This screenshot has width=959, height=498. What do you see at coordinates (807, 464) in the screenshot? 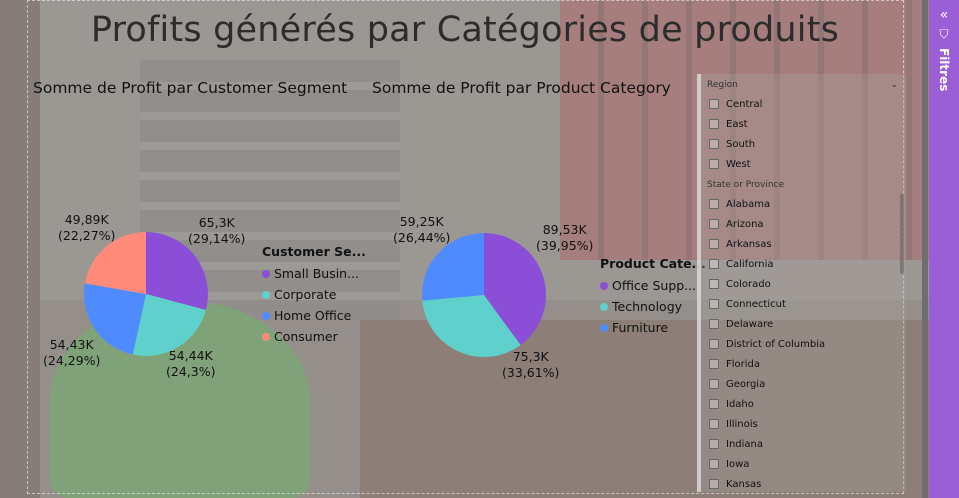
I see `state-item: Iowa` at bounding box center [807, 464].